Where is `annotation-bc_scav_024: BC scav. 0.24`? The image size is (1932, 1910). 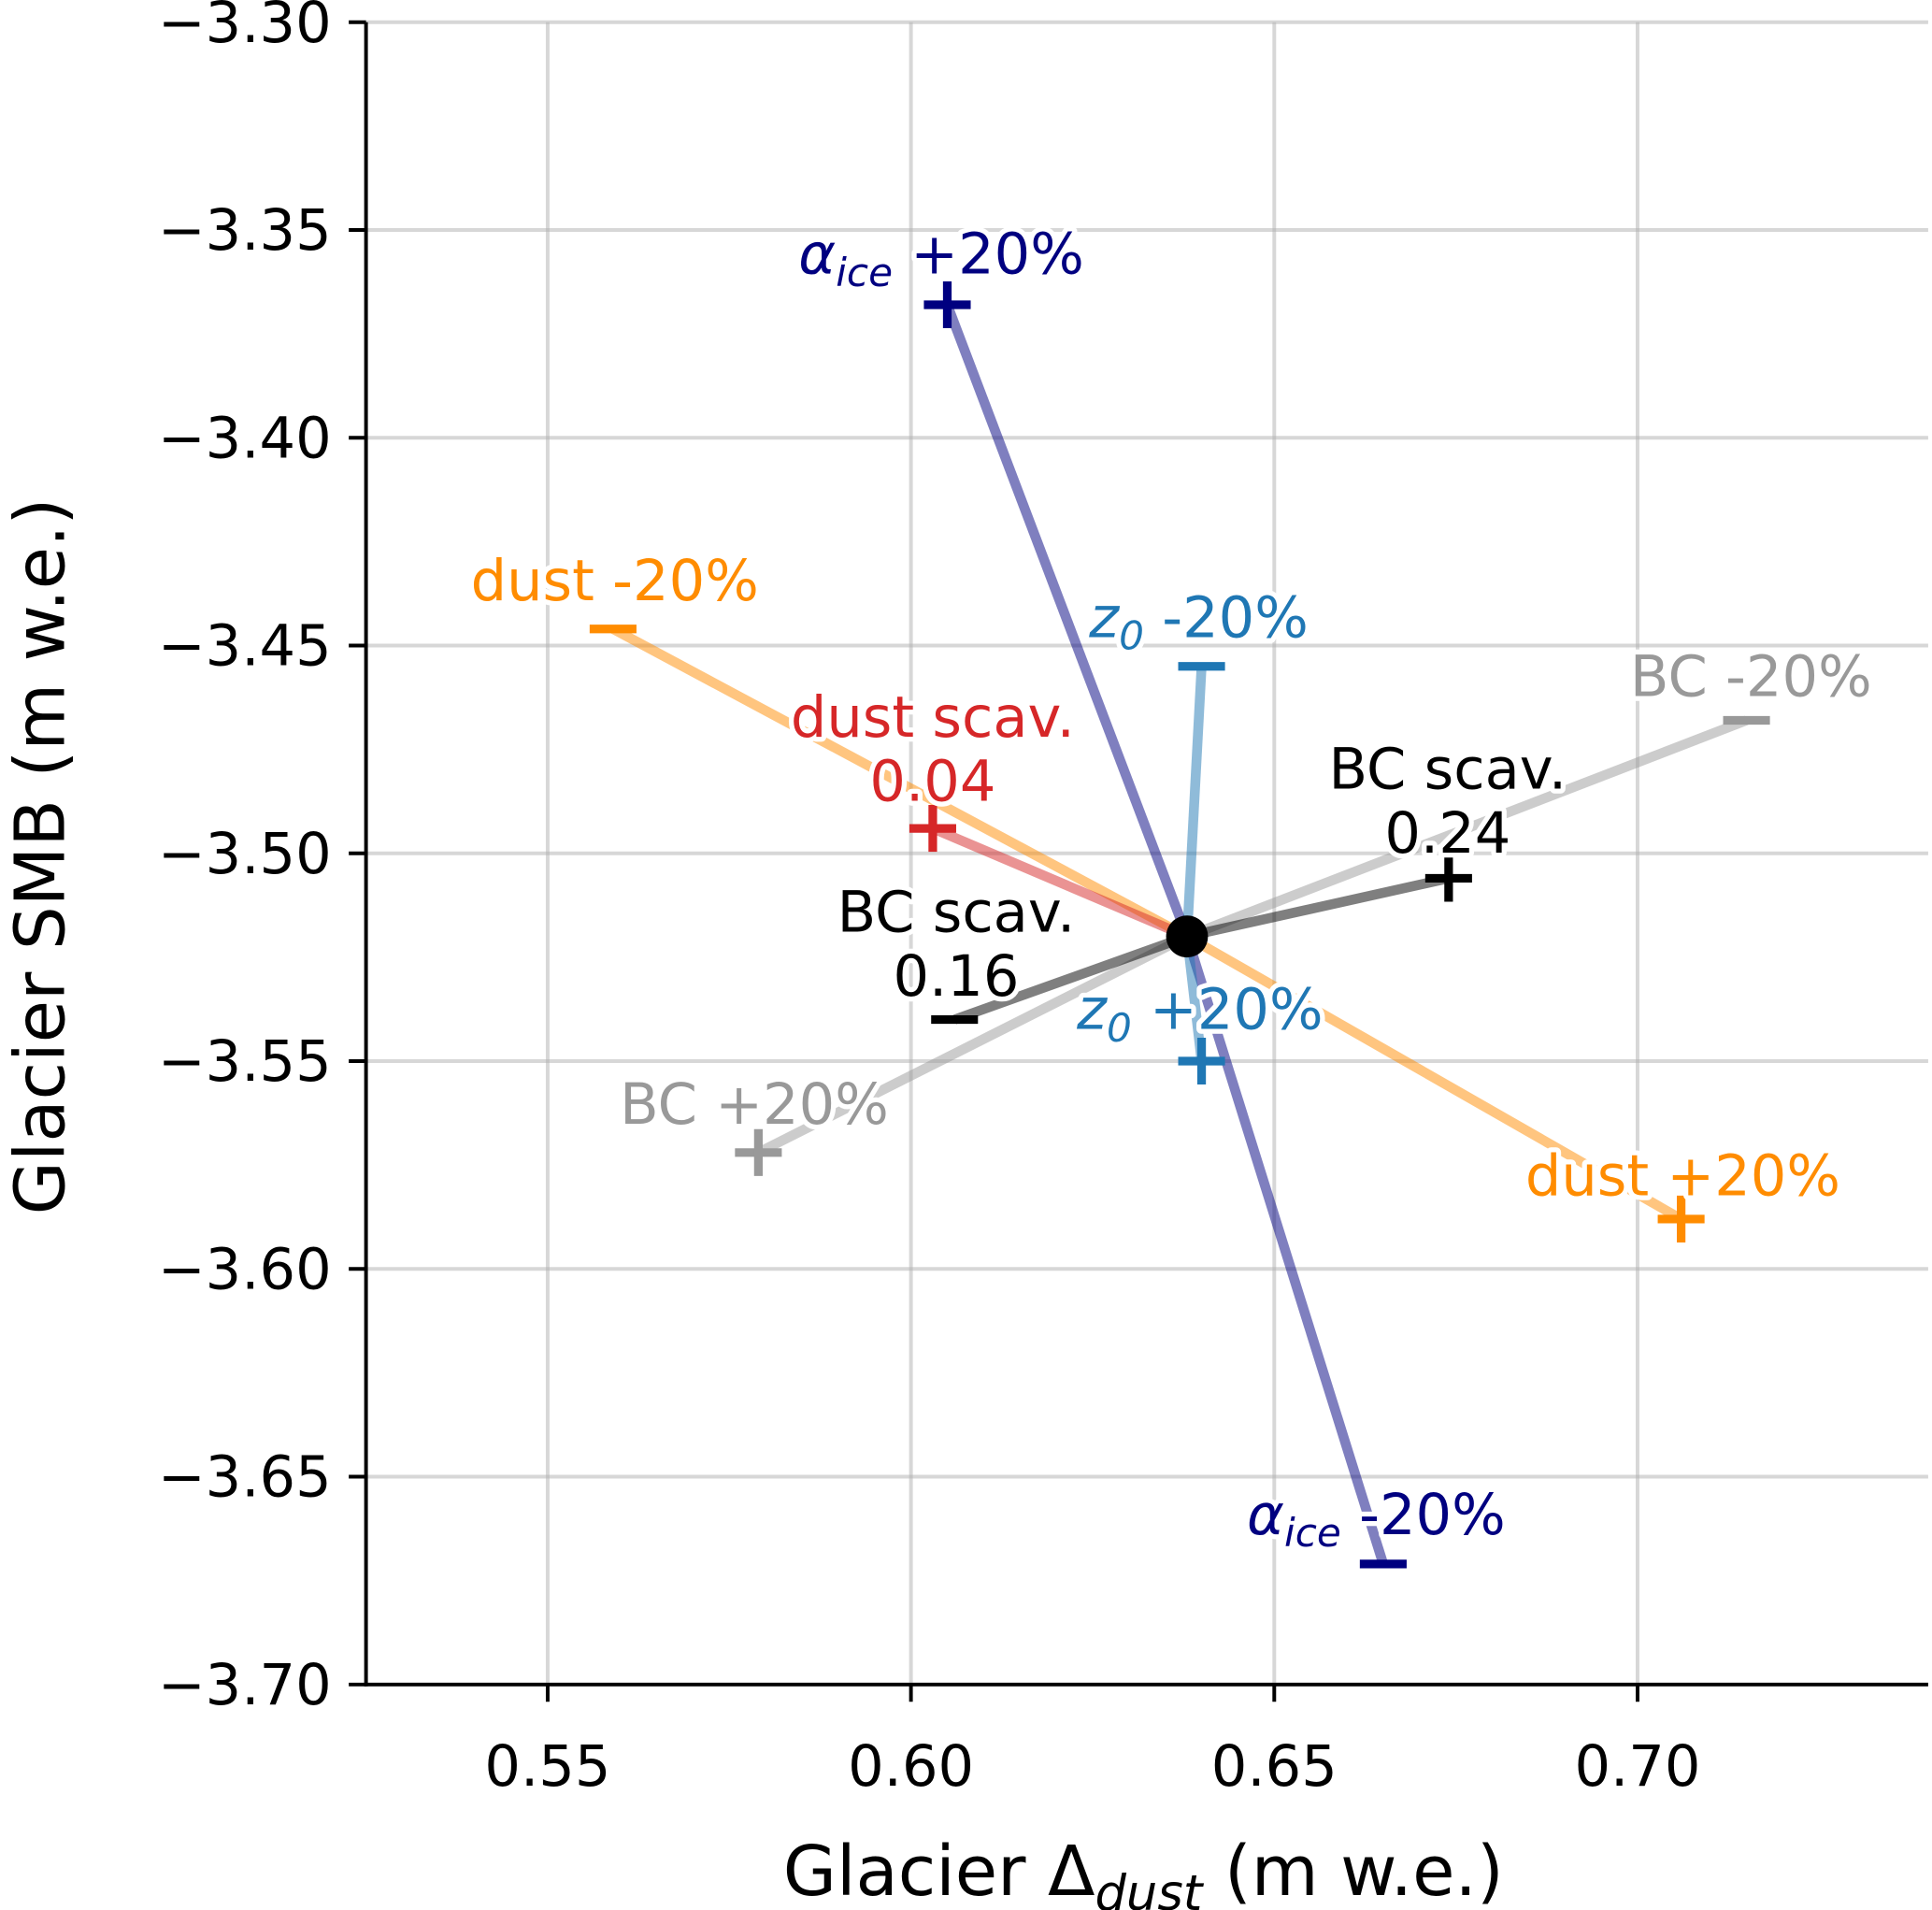
annotation-bc_scav_024: BC scav. 0.24 is located at coordinates (1448, 803).